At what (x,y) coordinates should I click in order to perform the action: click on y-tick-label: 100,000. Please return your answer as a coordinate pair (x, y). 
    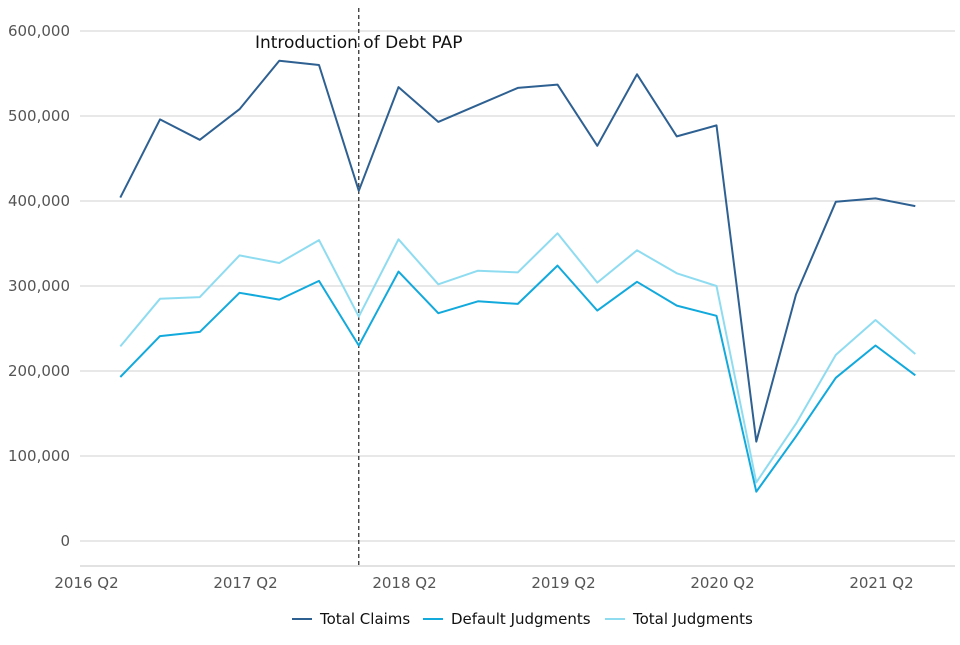
    Looking at the image, I should click on (39, 456).